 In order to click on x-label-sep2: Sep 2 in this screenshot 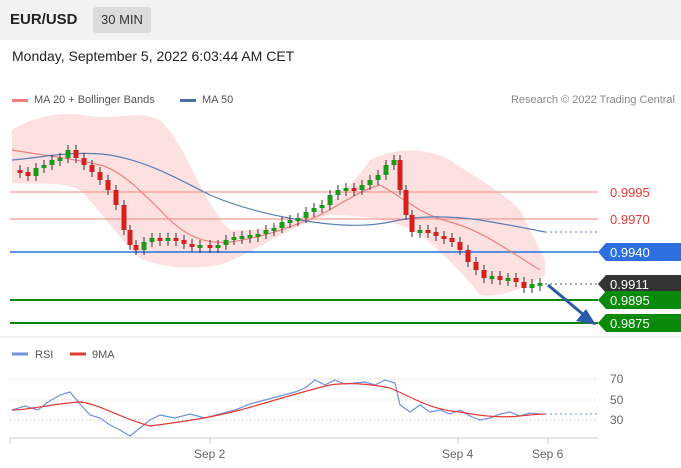, I will do `click(210, 454)`.